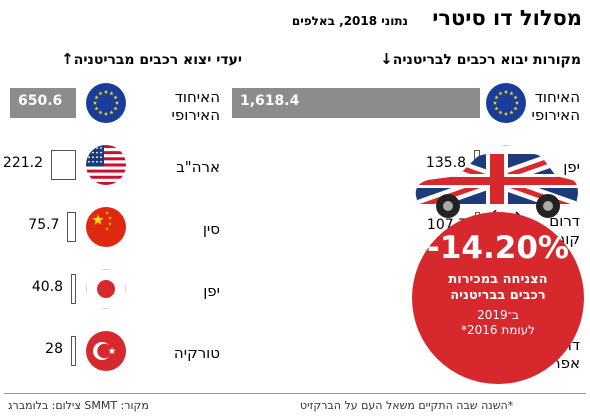 The width and height of the screenshot is (590, 417). I want to click on exports-row: ארה"ב 221.2, so click(111, 168).